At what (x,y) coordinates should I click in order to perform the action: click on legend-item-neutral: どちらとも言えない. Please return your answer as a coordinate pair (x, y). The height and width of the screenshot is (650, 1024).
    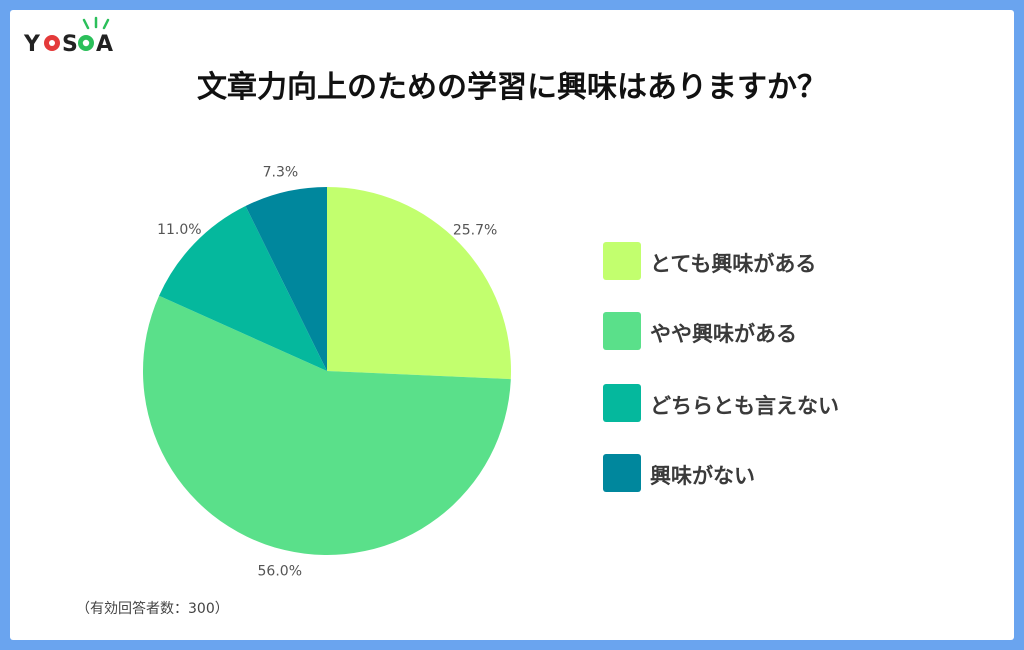
    Looking at the image, I should click on (763, 404).